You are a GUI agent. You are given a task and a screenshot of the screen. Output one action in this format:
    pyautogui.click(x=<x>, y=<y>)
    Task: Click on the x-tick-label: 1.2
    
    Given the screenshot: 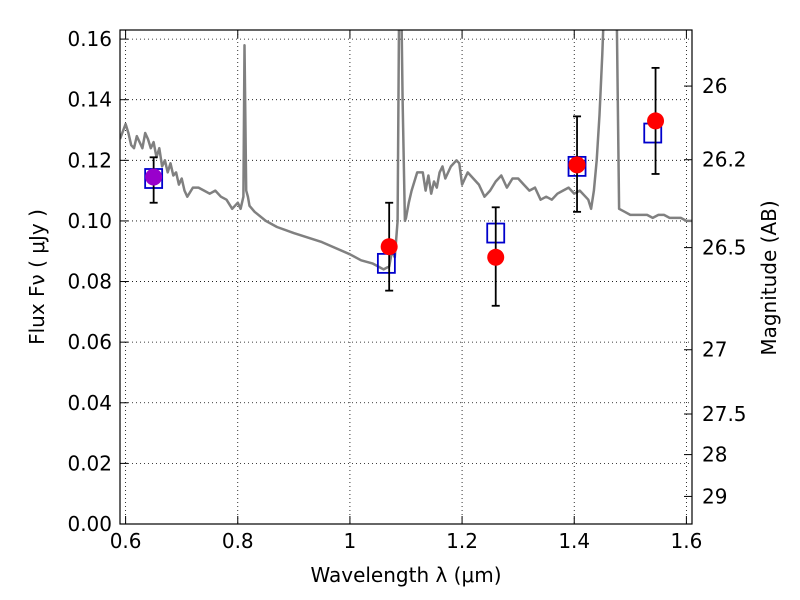 What is the action you would take?
    pyautogui.click(x=462, y=541)
    